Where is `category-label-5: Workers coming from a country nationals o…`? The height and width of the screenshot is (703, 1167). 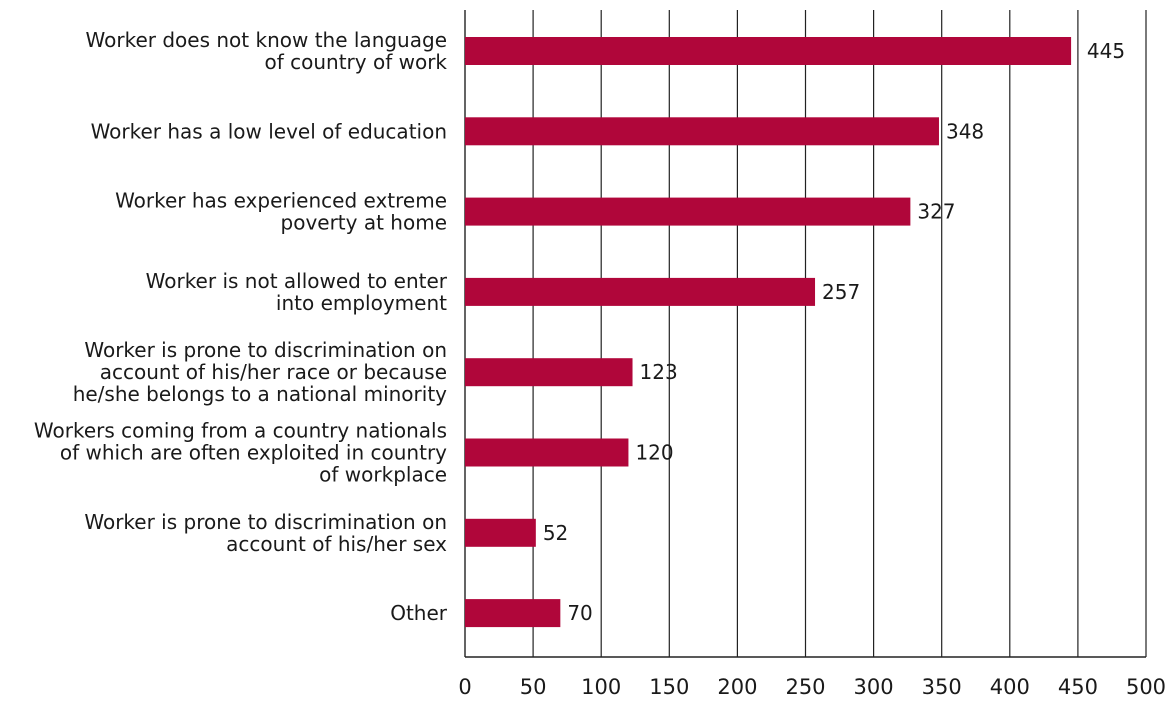 category-label-5: Workers coming from a country nationals o… is located at coordinates (240, 453).